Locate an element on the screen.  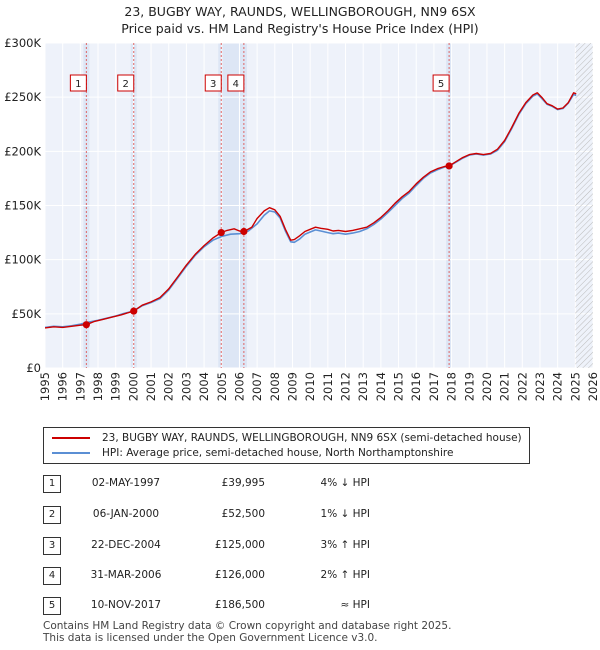
row-number-badge: 5 is located at coordinates (52, 606).